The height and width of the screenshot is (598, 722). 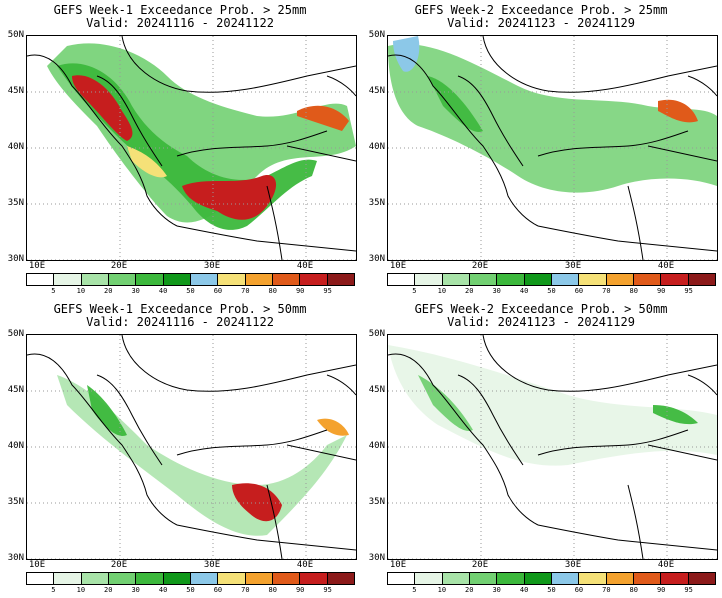 I want to click on lat-tick-label: 40N, so click(x=15, y=147).